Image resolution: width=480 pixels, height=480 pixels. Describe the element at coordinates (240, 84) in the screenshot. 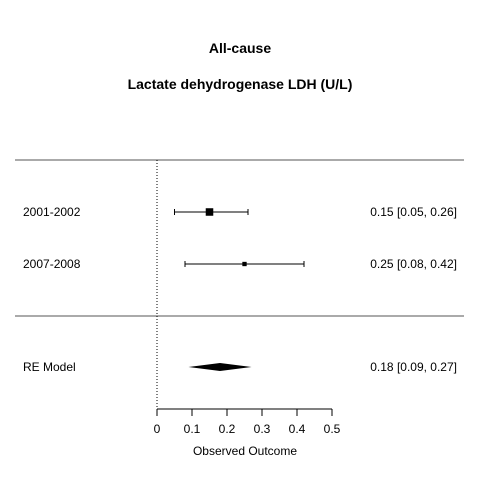

I see `chart-subtitle: Lactate dehydrogenase LDH (U/L)` at that location.